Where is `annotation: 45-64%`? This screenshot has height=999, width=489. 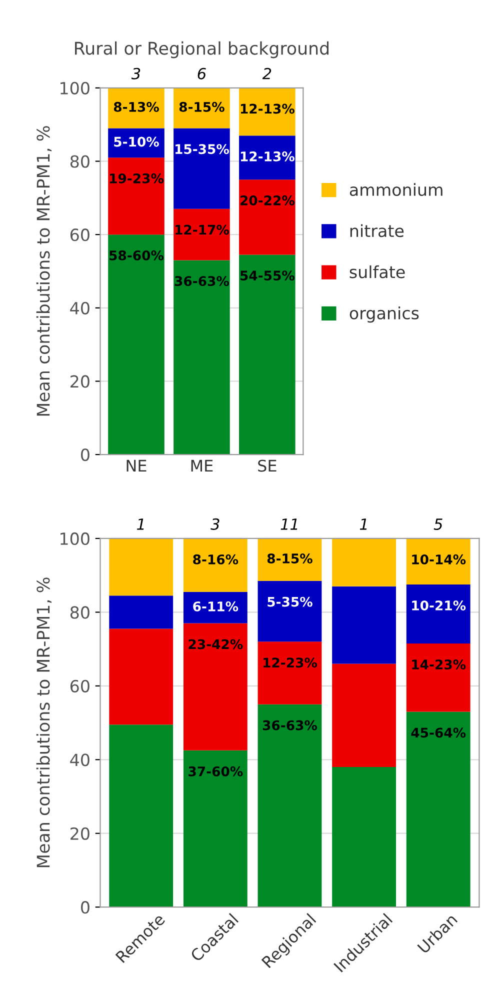 annotation: 45-64% is located at coordinates (438, 733).